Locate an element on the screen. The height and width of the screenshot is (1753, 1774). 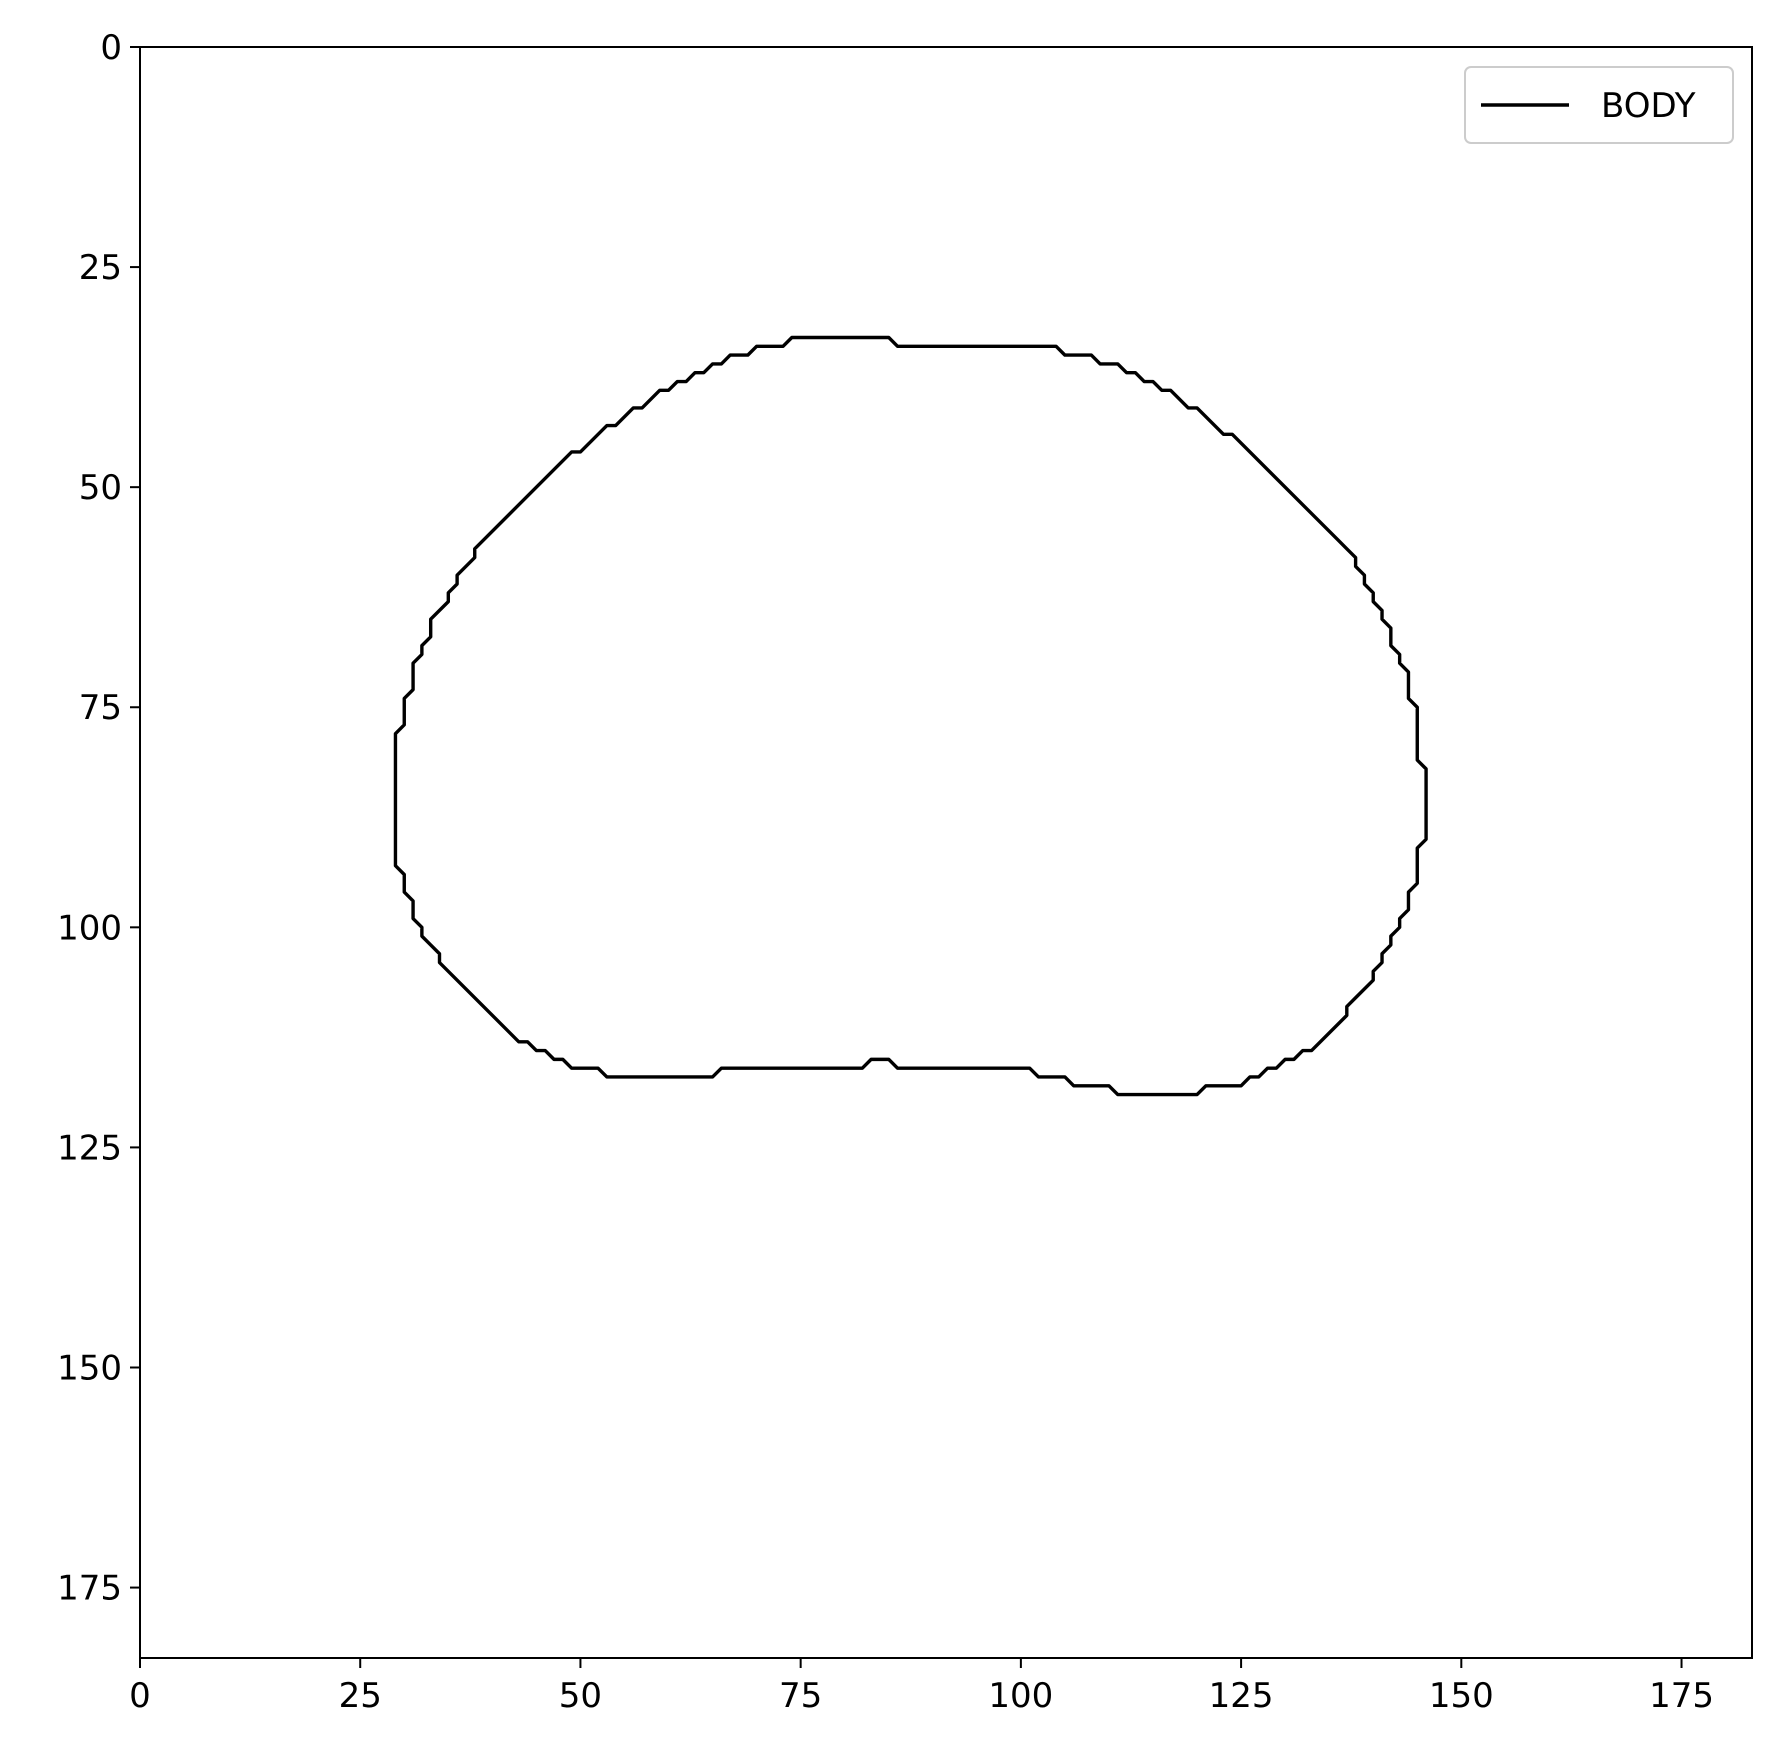
x-tick-label: 125 is located at coordinates (1241, 1696).